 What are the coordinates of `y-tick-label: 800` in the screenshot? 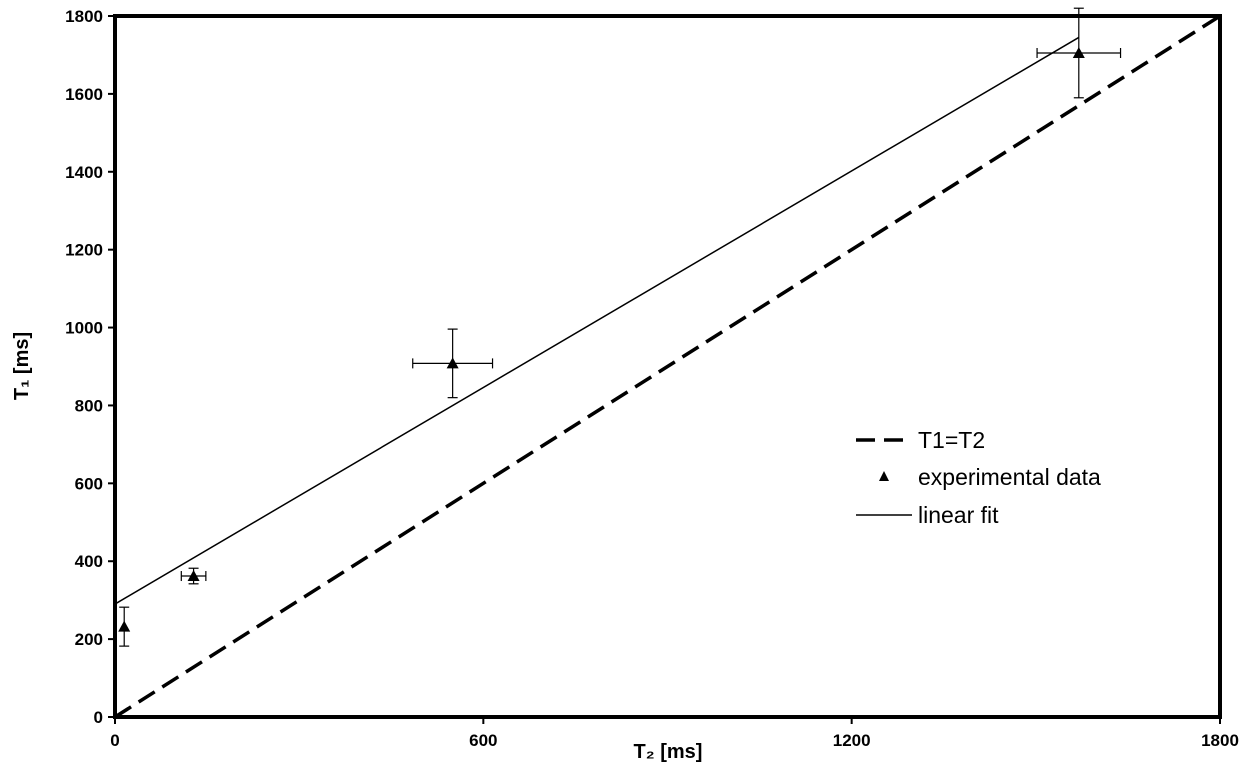 It's located at (89, 405).